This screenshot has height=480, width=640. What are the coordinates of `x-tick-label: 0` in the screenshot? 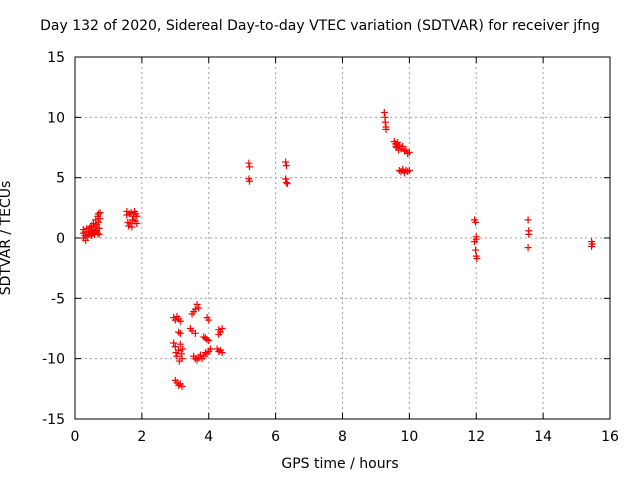 It's located at (75, 437).